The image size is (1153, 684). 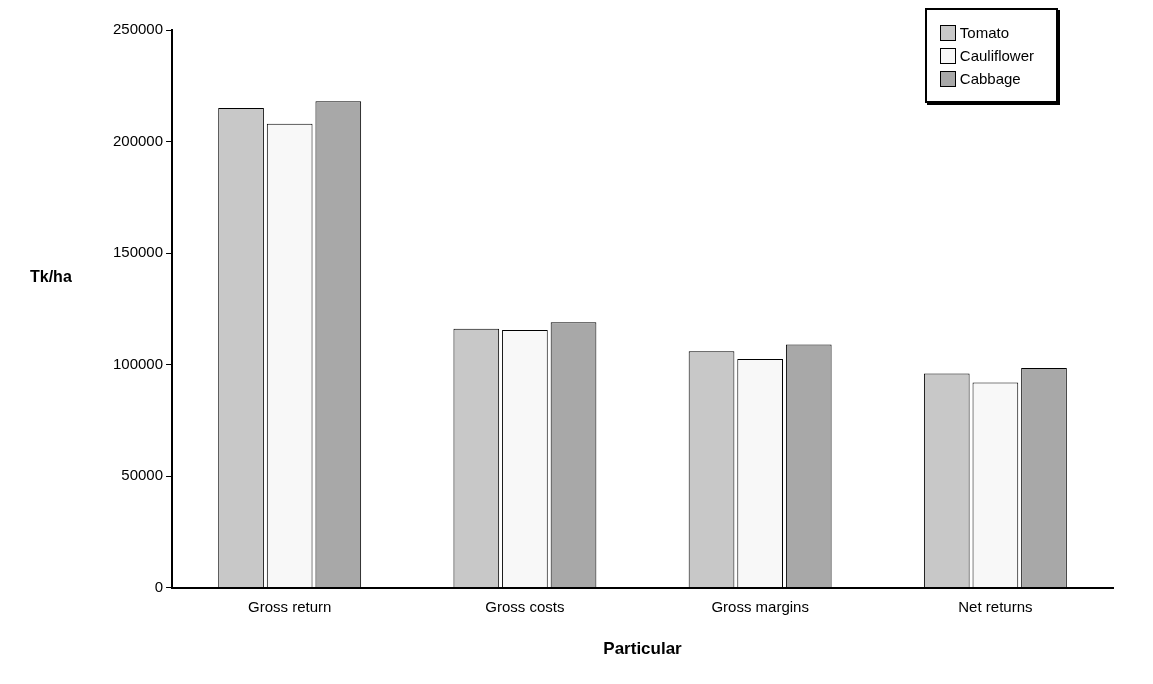 What do you see at coordinates (996, 55) in the screenshot?
I see `legend-label: Cauliflower` at bounding box center [996, 55].